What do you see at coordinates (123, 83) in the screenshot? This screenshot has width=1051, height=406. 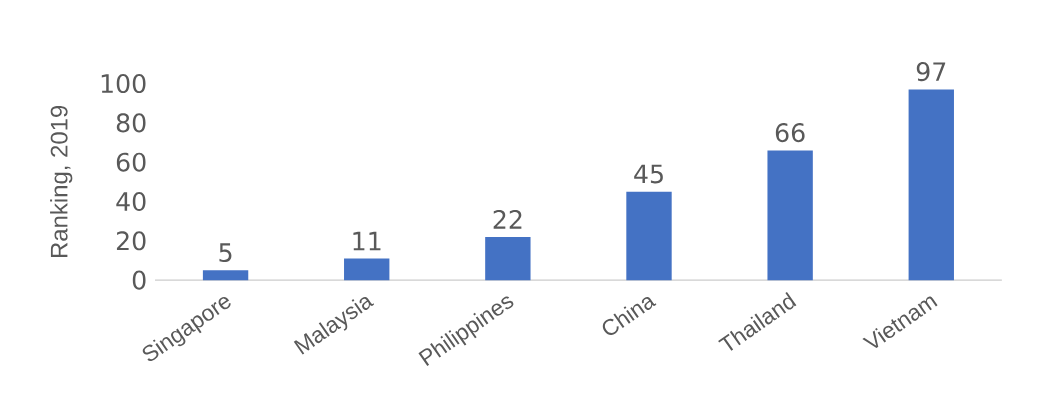 I see `y-tick-label: 100` at bounding box center [123, 83].